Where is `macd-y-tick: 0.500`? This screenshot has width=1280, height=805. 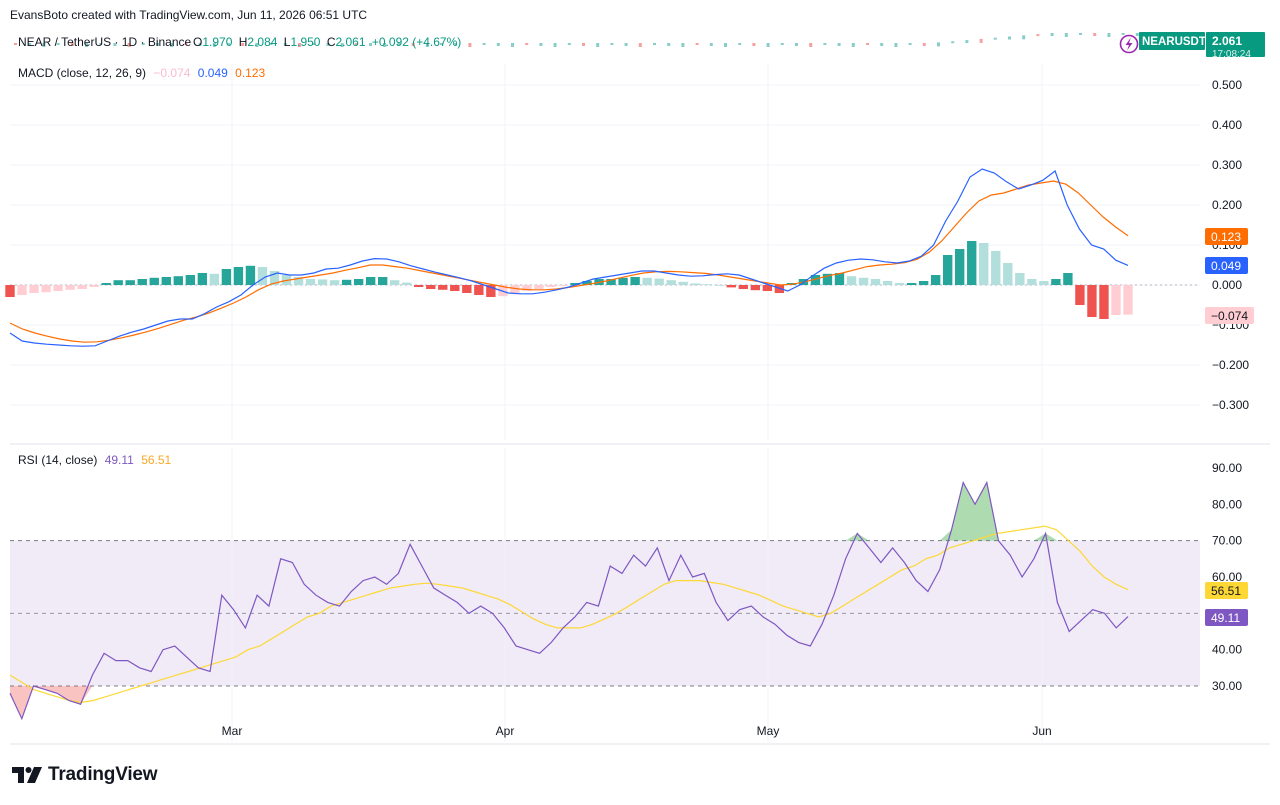 macd-y-tick: 0.500 is located at coordinates (1227, 85).